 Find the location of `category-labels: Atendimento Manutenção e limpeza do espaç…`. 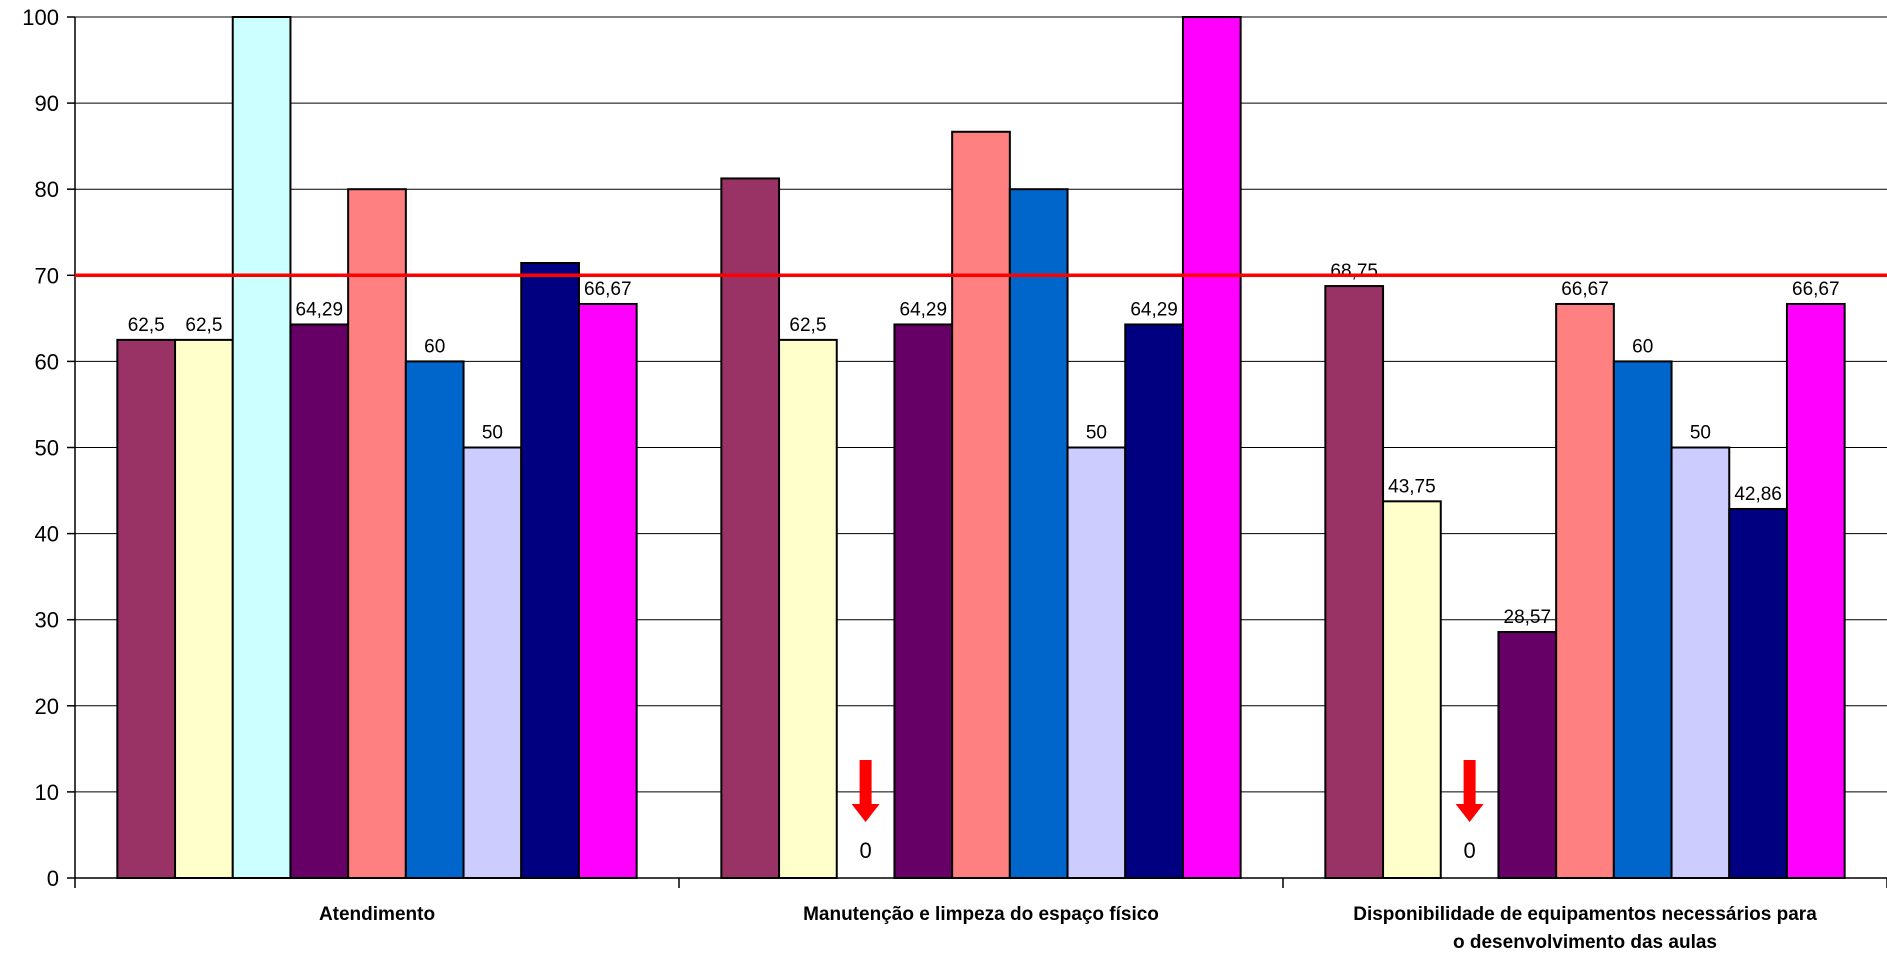

category-labels: Atendimento Manutenção e limpeza do espaç… is located at coordinates (1068, 928).